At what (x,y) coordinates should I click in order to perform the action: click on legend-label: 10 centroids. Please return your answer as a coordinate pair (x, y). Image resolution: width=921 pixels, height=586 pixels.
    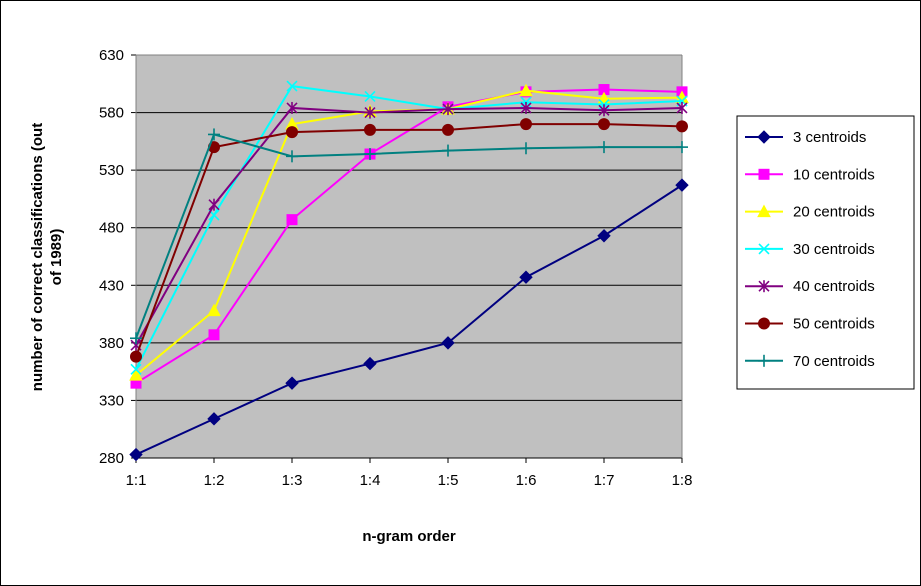
    Looking at the image, I should click on (834, 174).